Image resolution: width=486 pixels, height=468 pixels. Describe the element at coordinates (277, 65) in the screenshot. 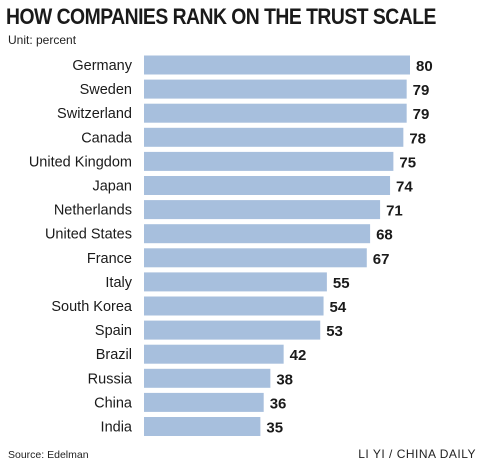

I see `bar-germany` at that location.